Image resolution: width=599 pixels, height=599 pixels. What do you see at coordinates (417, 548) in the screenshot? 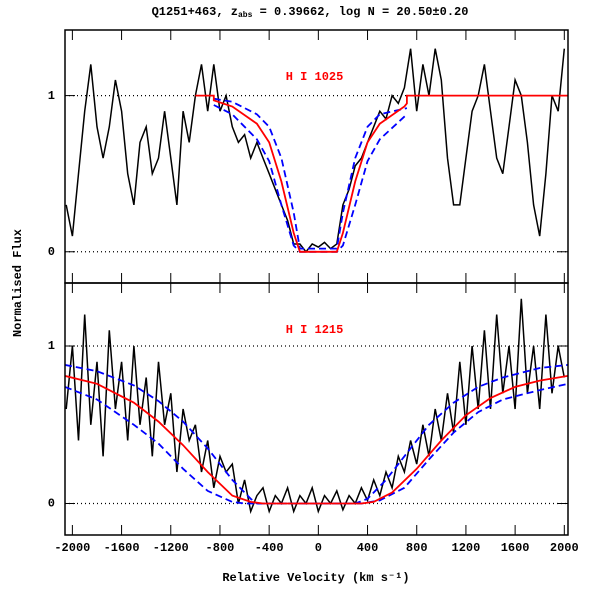
I see `x-tick-label: 800` at bounding box center [417, 548].